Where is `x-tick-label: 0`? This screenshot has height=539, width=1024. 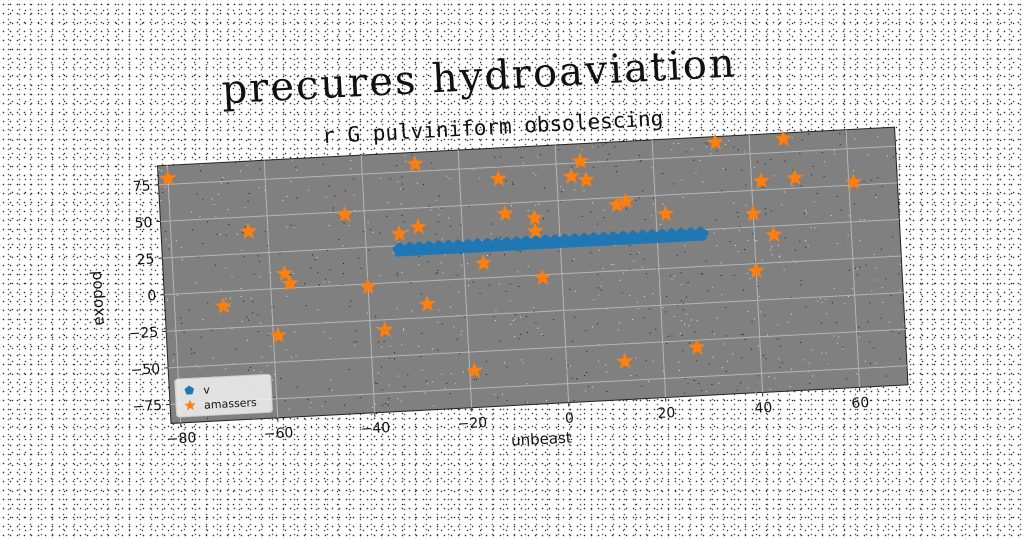
x-tick-label: 0 is located at coordinates (570, 418).